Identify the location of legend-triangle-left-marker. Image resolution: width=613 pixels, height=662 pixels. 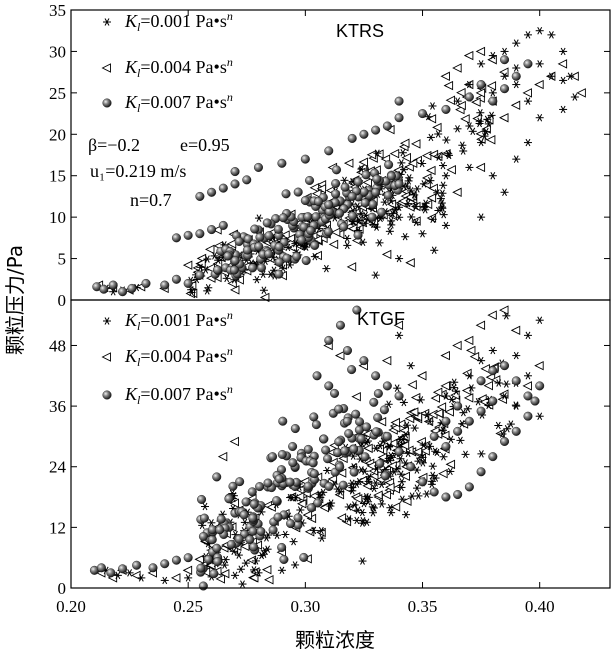
(106, 68).